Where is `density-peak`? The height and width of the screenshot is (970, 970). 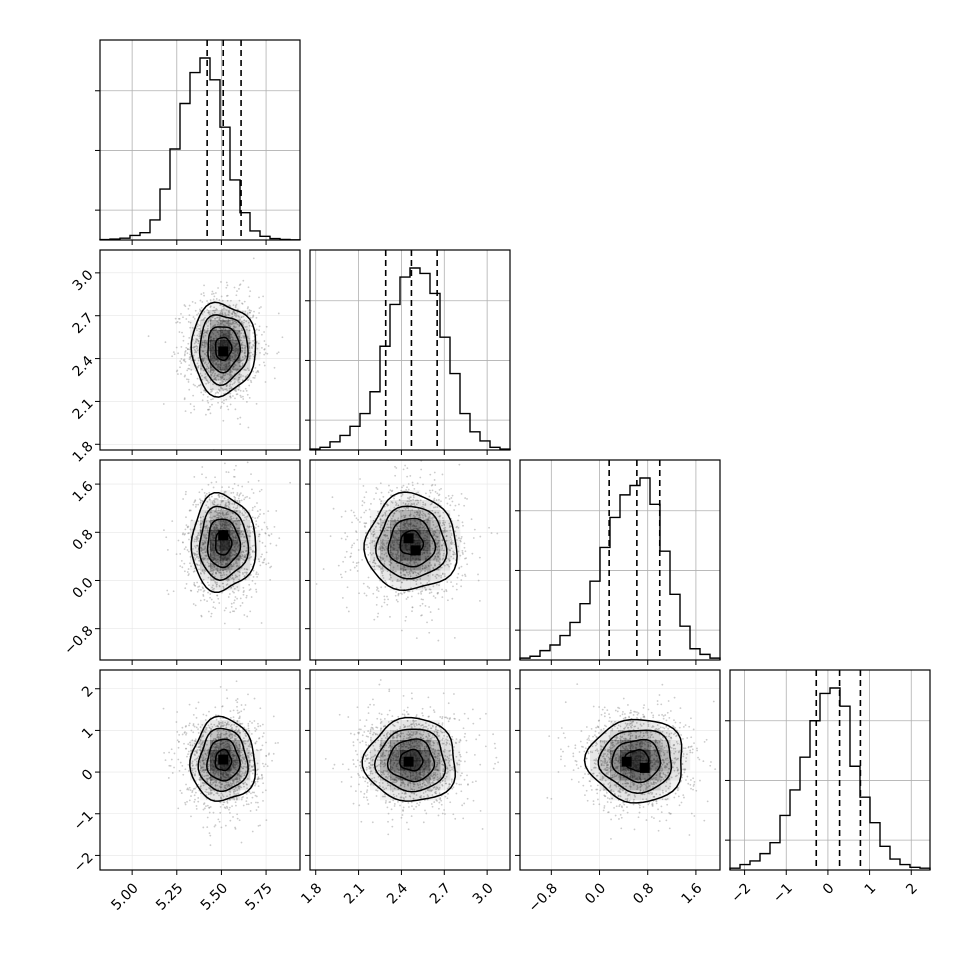
density-peak is located at coordinates (223, 351).